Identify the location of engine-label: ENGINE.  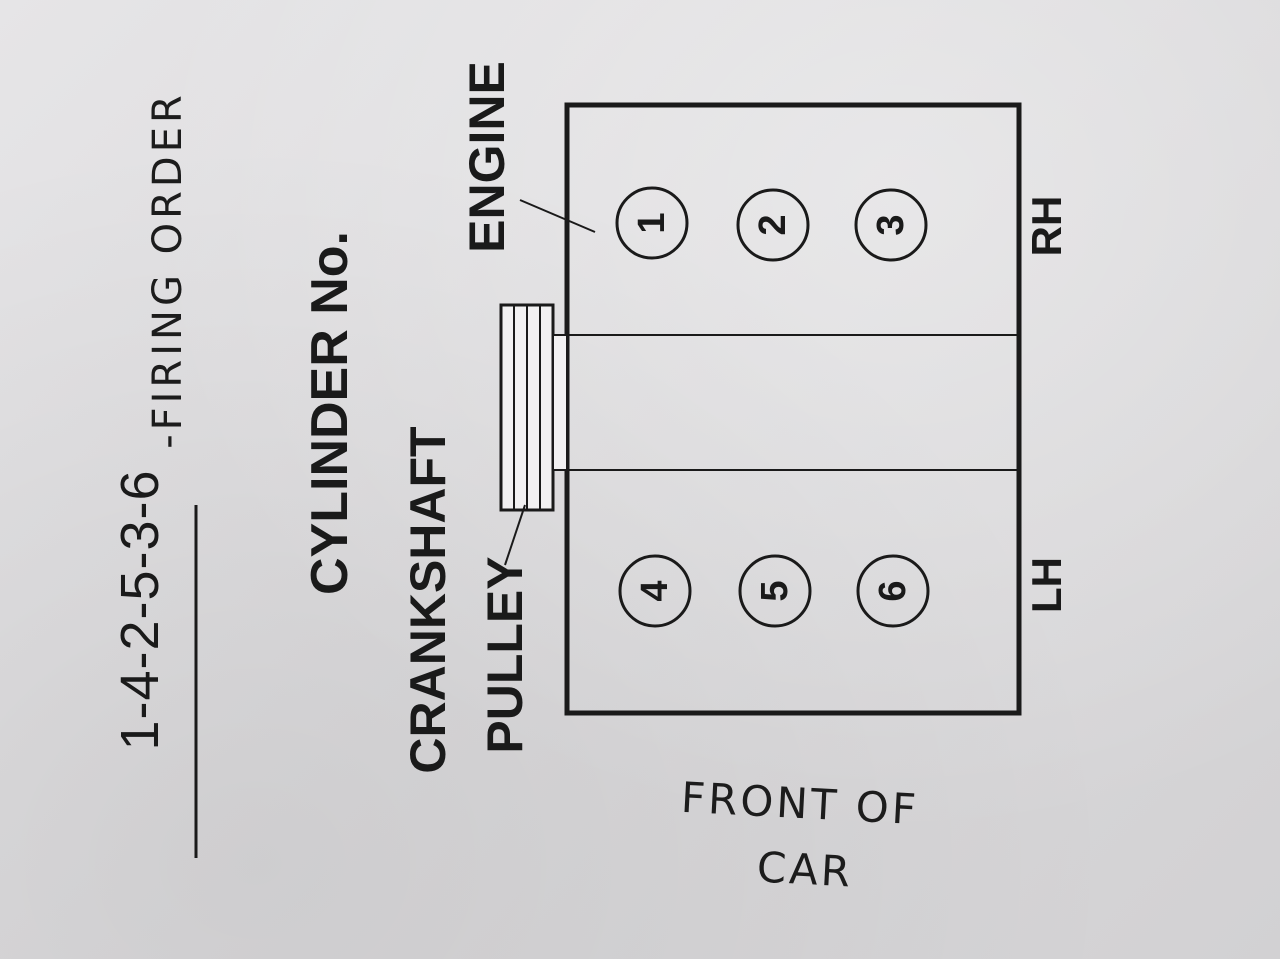
(487, 157).